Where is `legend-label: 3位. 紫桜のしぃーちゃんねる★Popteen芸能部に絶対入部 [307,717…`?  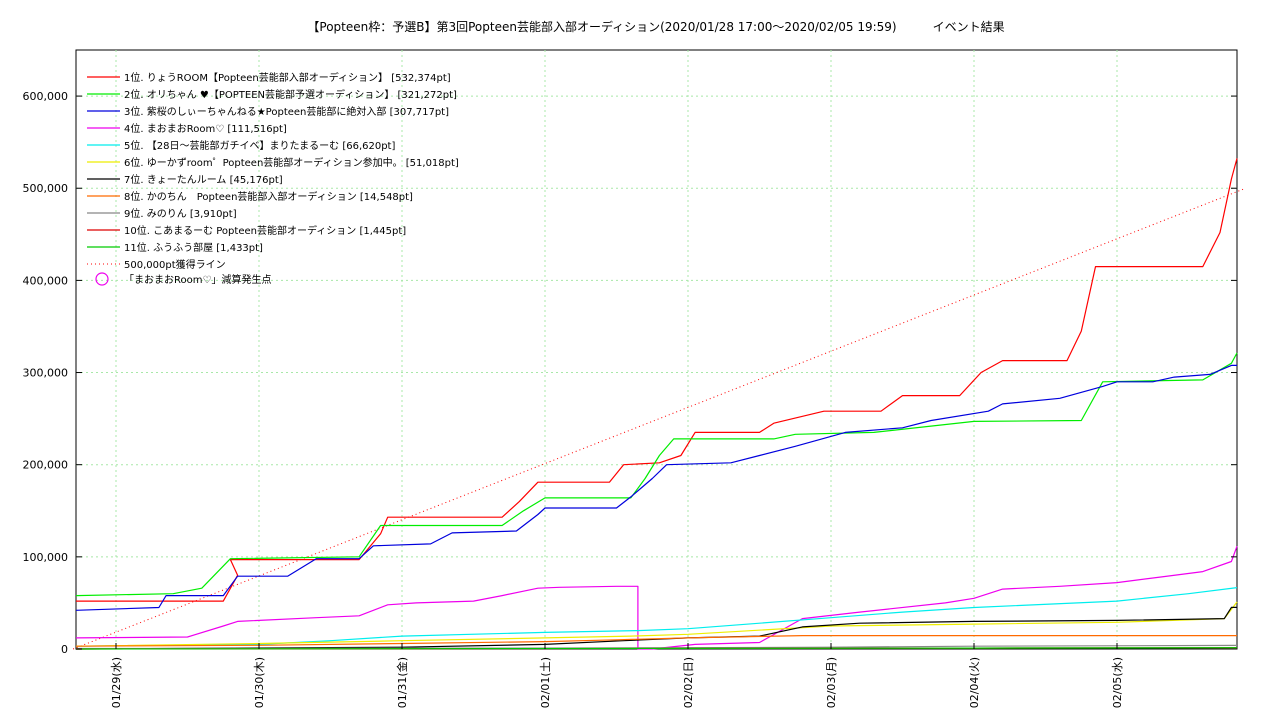 legend-label: 3位. 紫桜のしぃーちゃんねる★Popteen芸能部に絶対入部 [307,717… is located at coordinates (286, 111).